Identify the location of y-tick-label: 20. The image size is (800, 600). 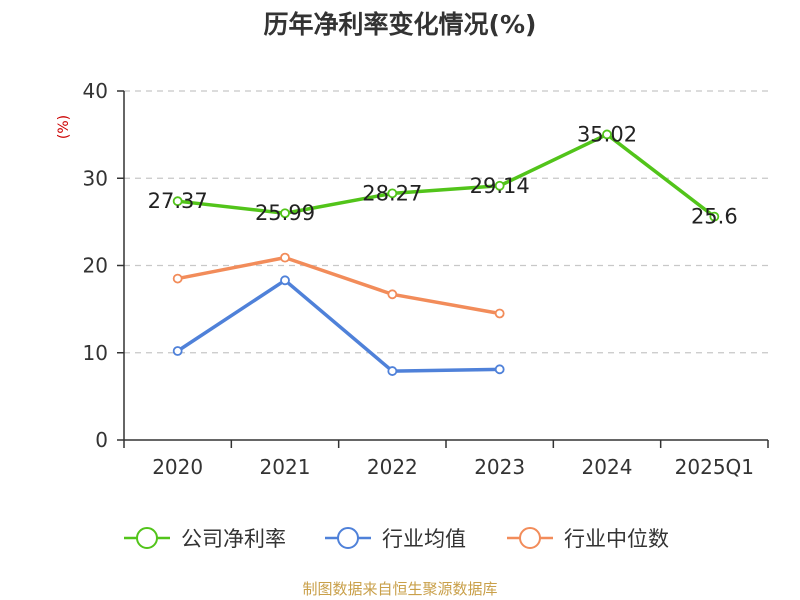
(95, 266).